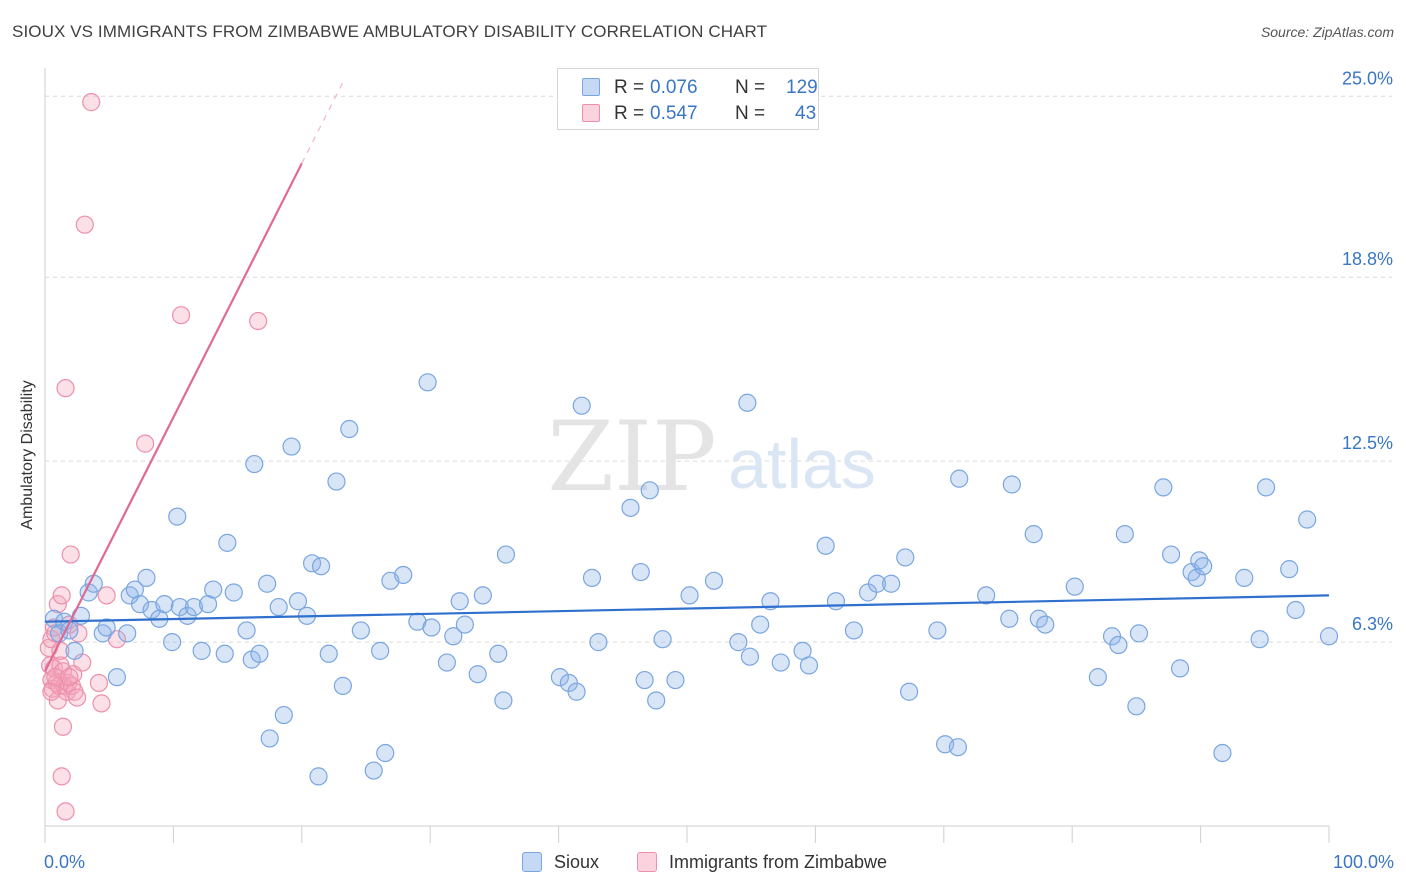  Describe the element at coordinates (1367, 443) in the screenshot. I see `y-tick-label: 12.5%` at that location.